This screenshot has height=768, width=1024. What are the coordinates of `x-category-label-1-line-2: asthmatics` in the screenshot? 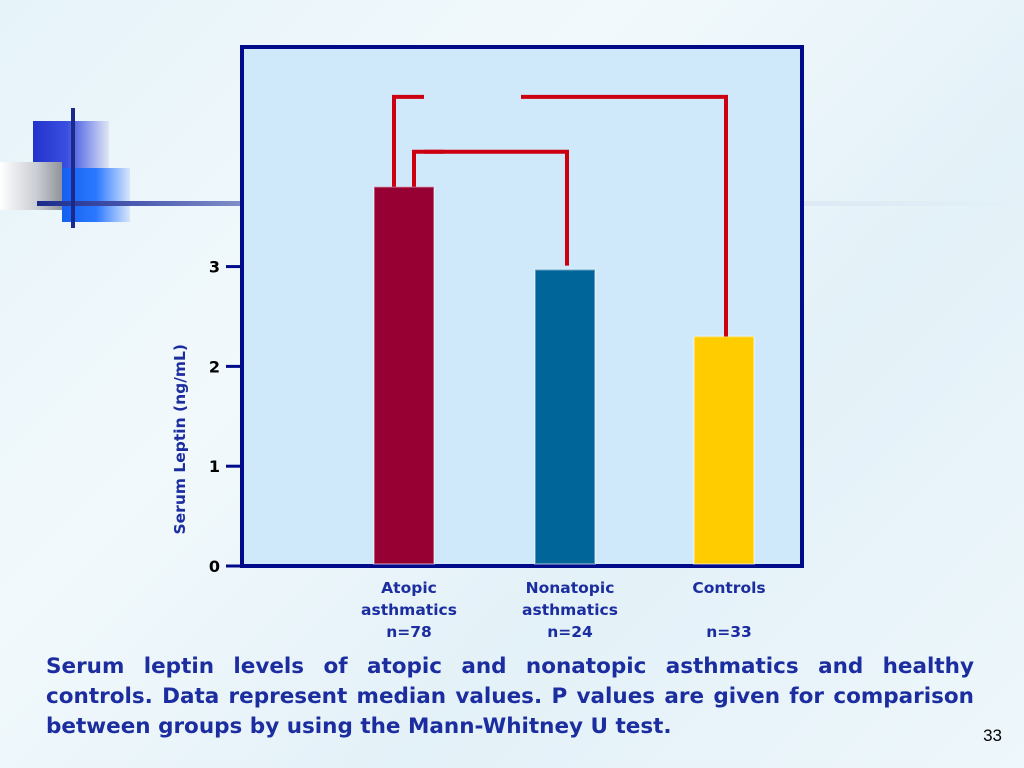 It's located at (409, 610).